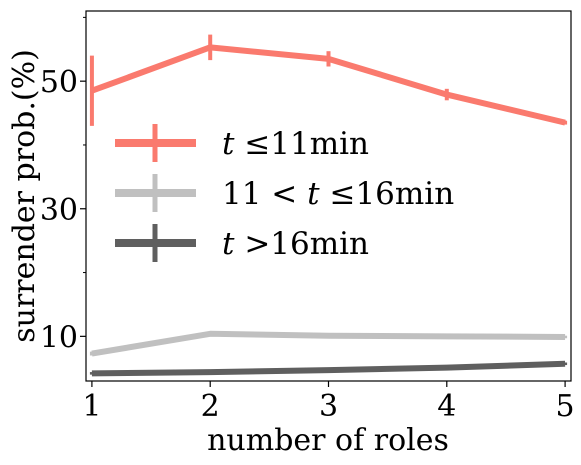 The width and height of the screenshot is (581, 465). Describe the element at coordinates (328, 406) in the screenshot. I see `x-tick-label: 3` at that location.